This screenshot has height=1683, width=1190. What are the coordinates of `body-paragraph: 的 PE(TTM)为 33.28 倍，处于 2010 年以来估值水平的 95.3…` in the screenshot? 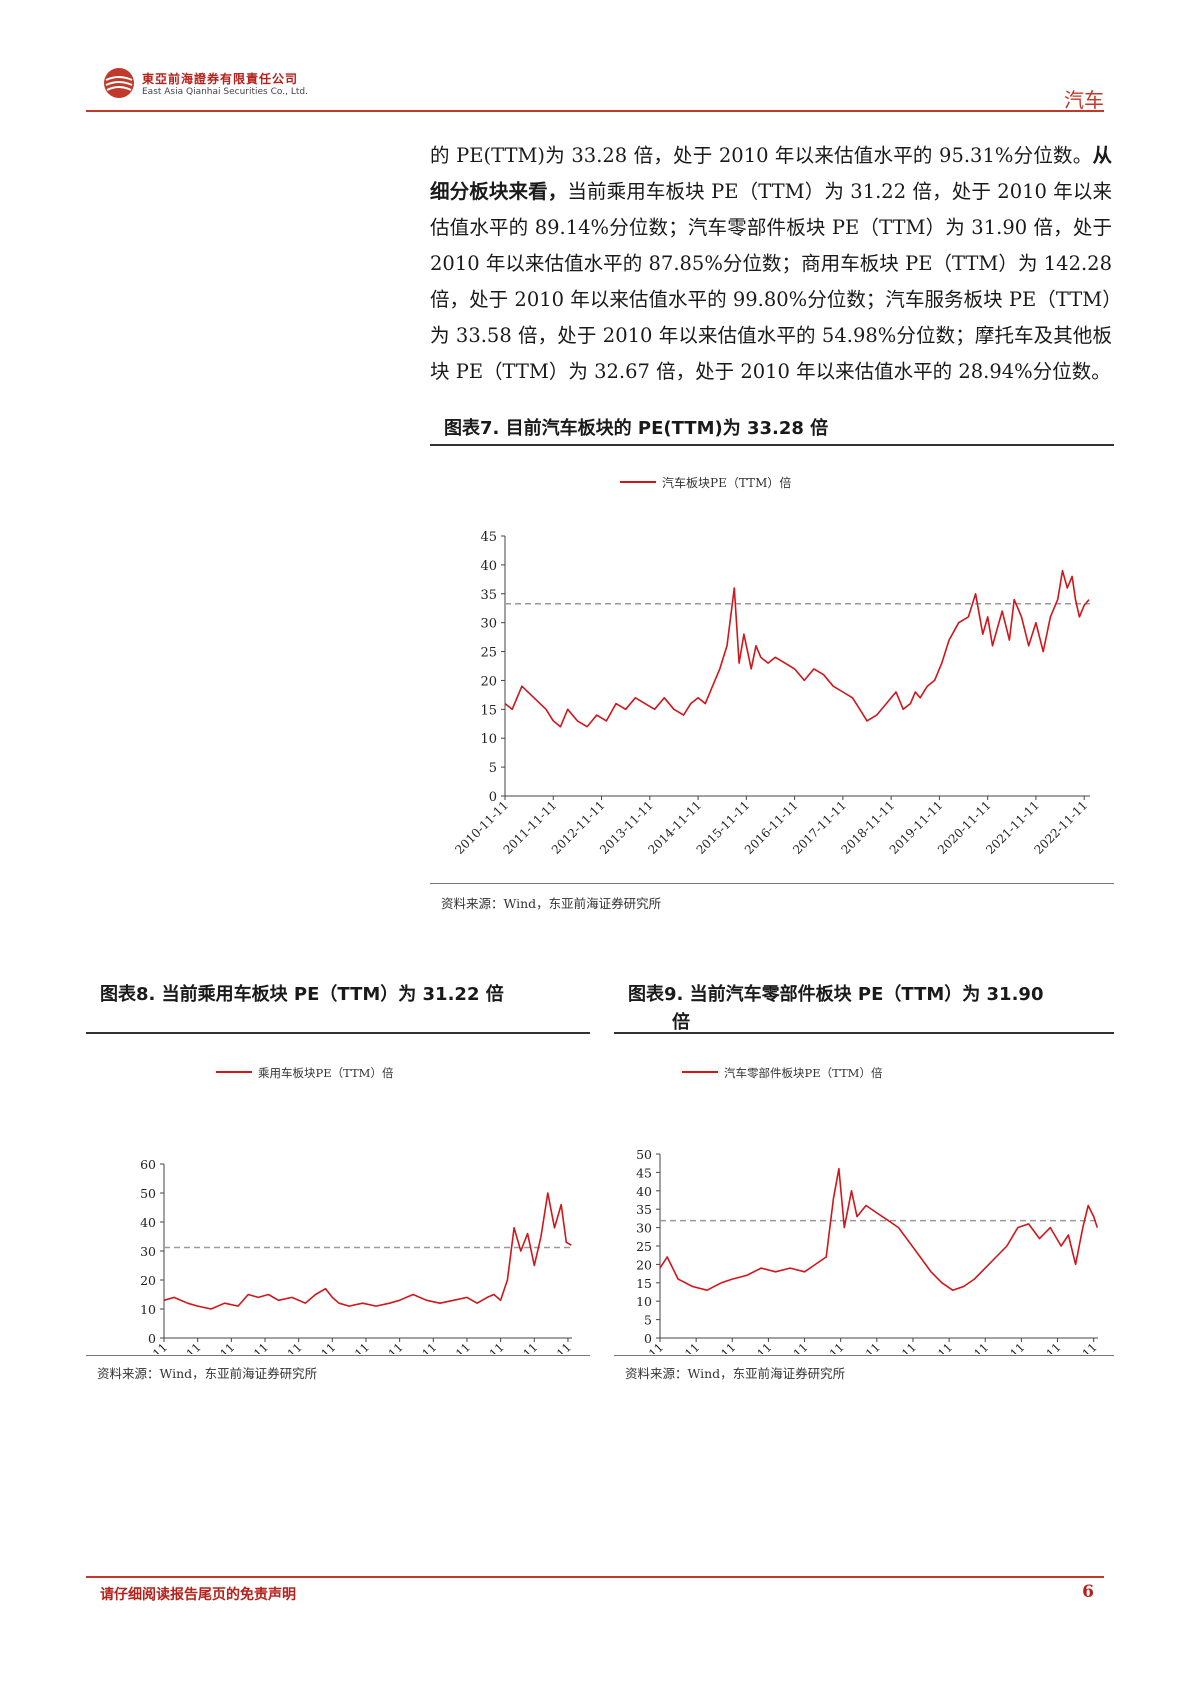 It's located at (771, 264).